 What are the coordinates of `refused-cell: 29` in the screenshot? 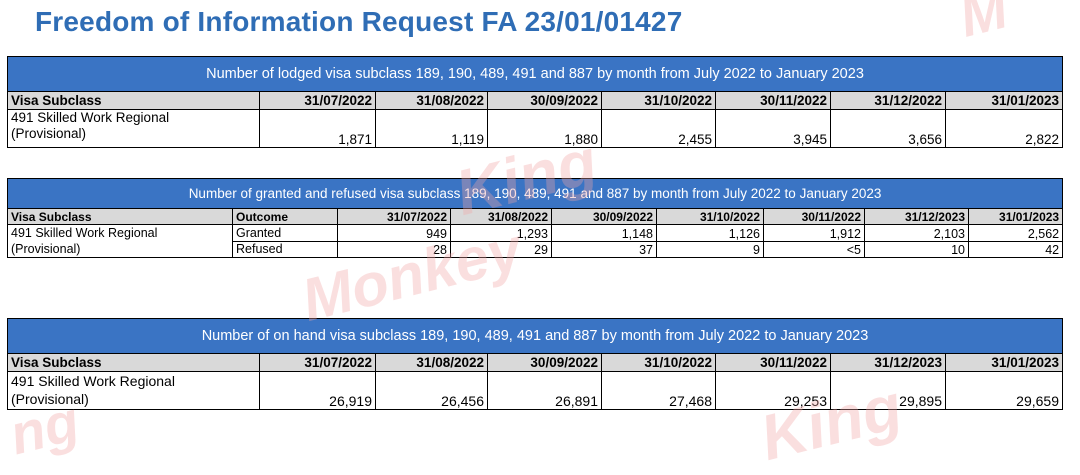 It's located at (501, 249).